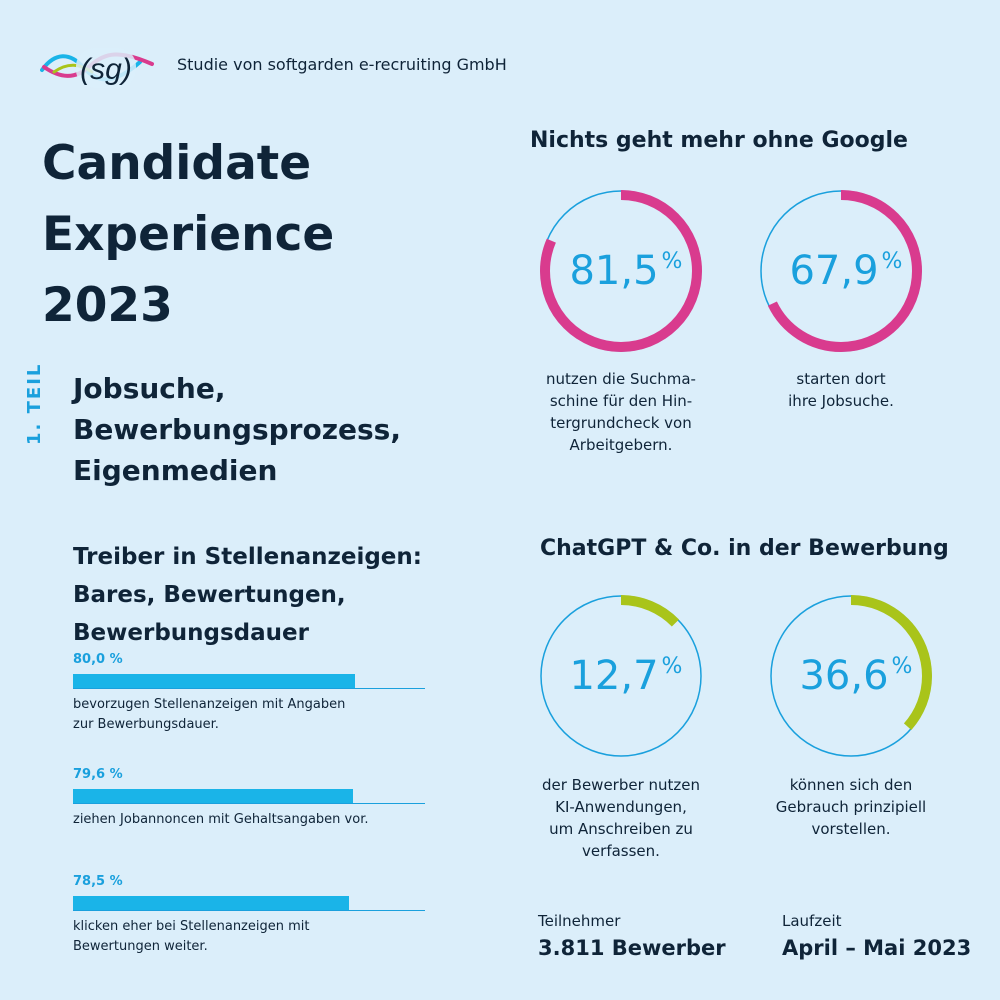  Describe the element at coordinates (841, 379) in the screenshot. I see `donut-description-line: starten dort` at that location.